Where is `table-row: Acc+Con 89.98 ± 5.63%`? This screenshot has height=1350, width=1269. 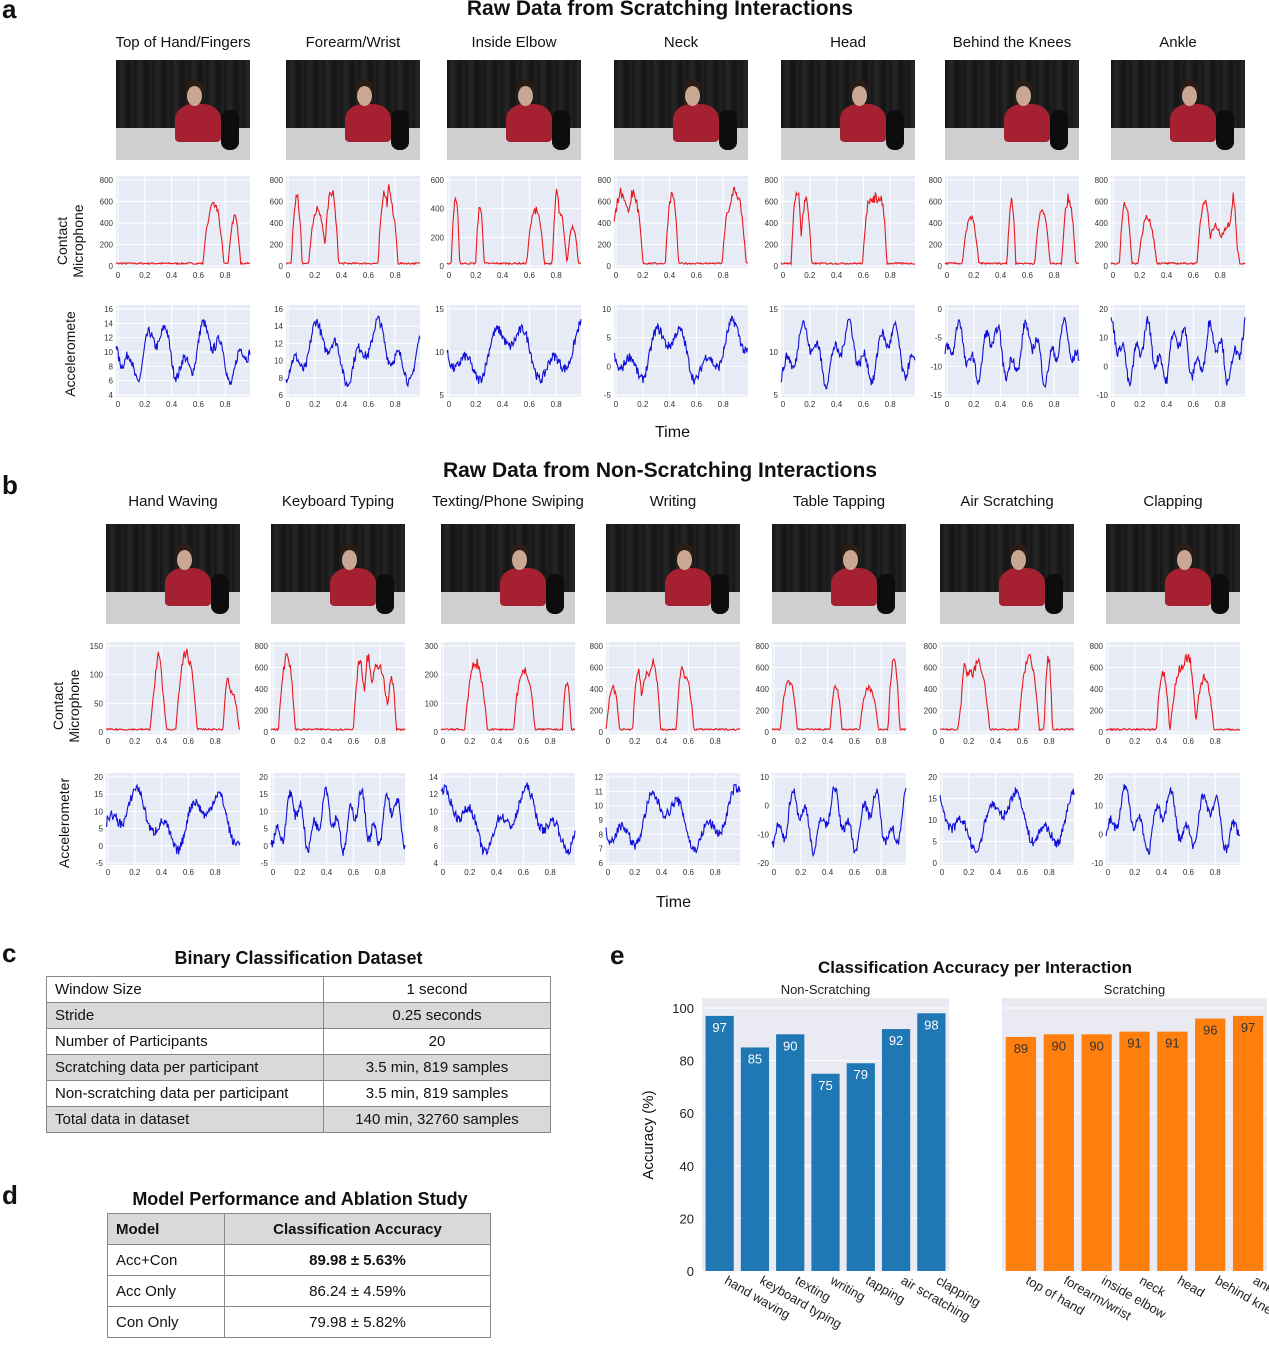
table-row: Acc+Con 89.98 ± 5.63% is located at coordinates (299, 1260).